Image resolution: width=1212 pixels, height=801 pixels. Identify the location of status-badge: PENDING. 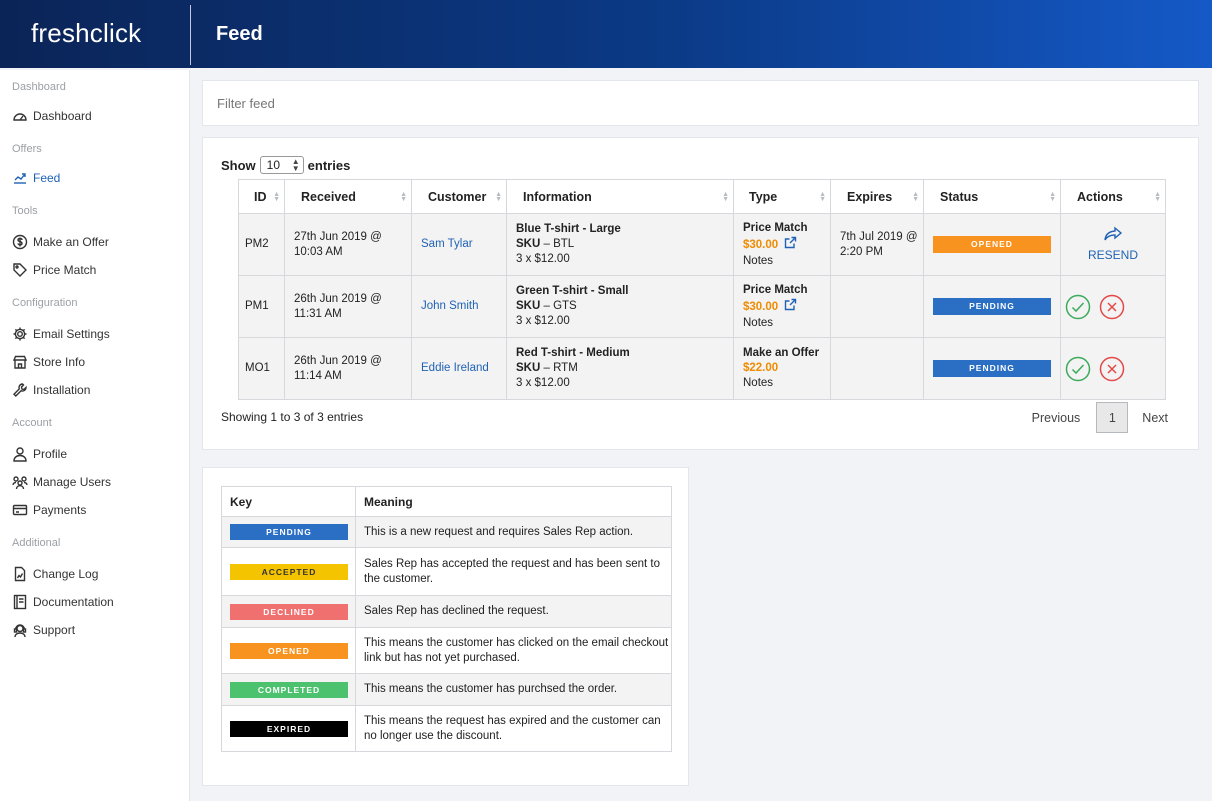
(992, 368).